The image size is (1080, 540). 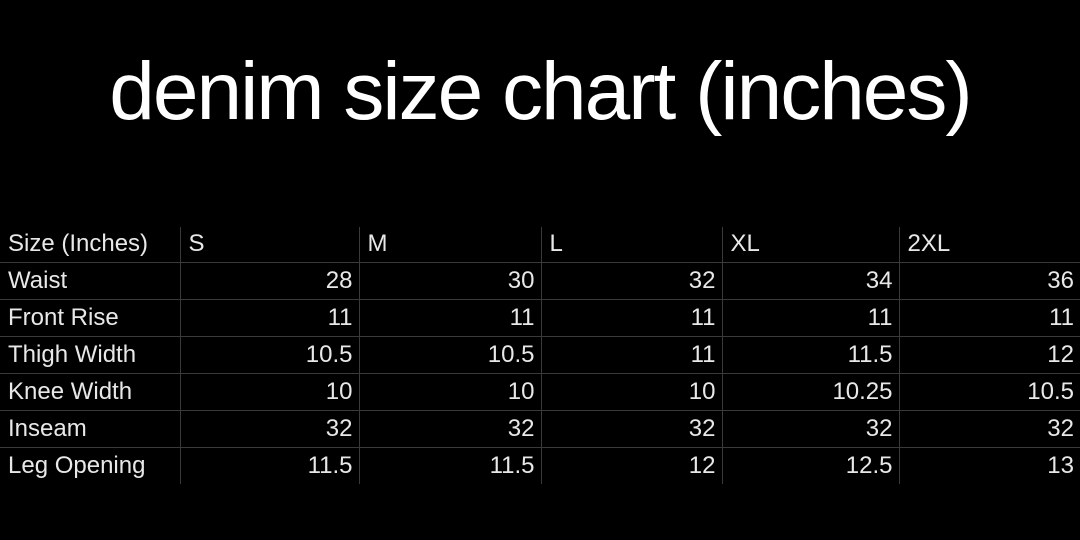 I want to click on table-cell: 13, so click(x=1060, y=465).